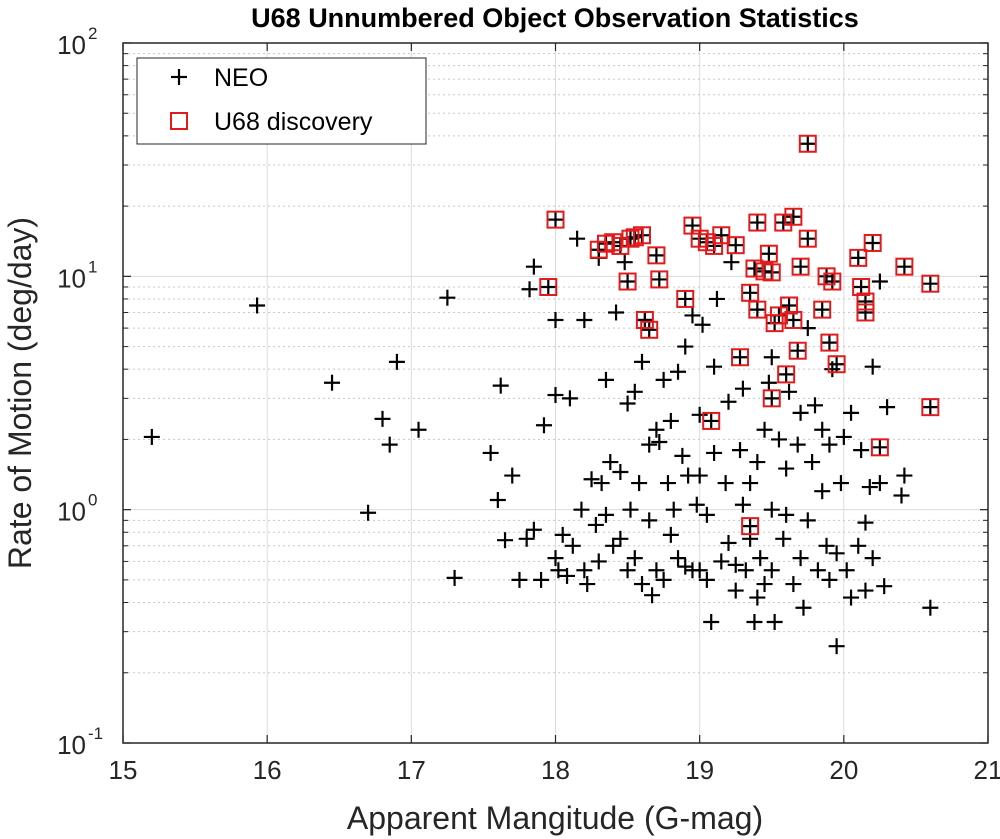  What do you see at coordinates (80, 742) in the screenshot?
I see `y-tick-label: 10 -1` at bounding box center [80, 742].